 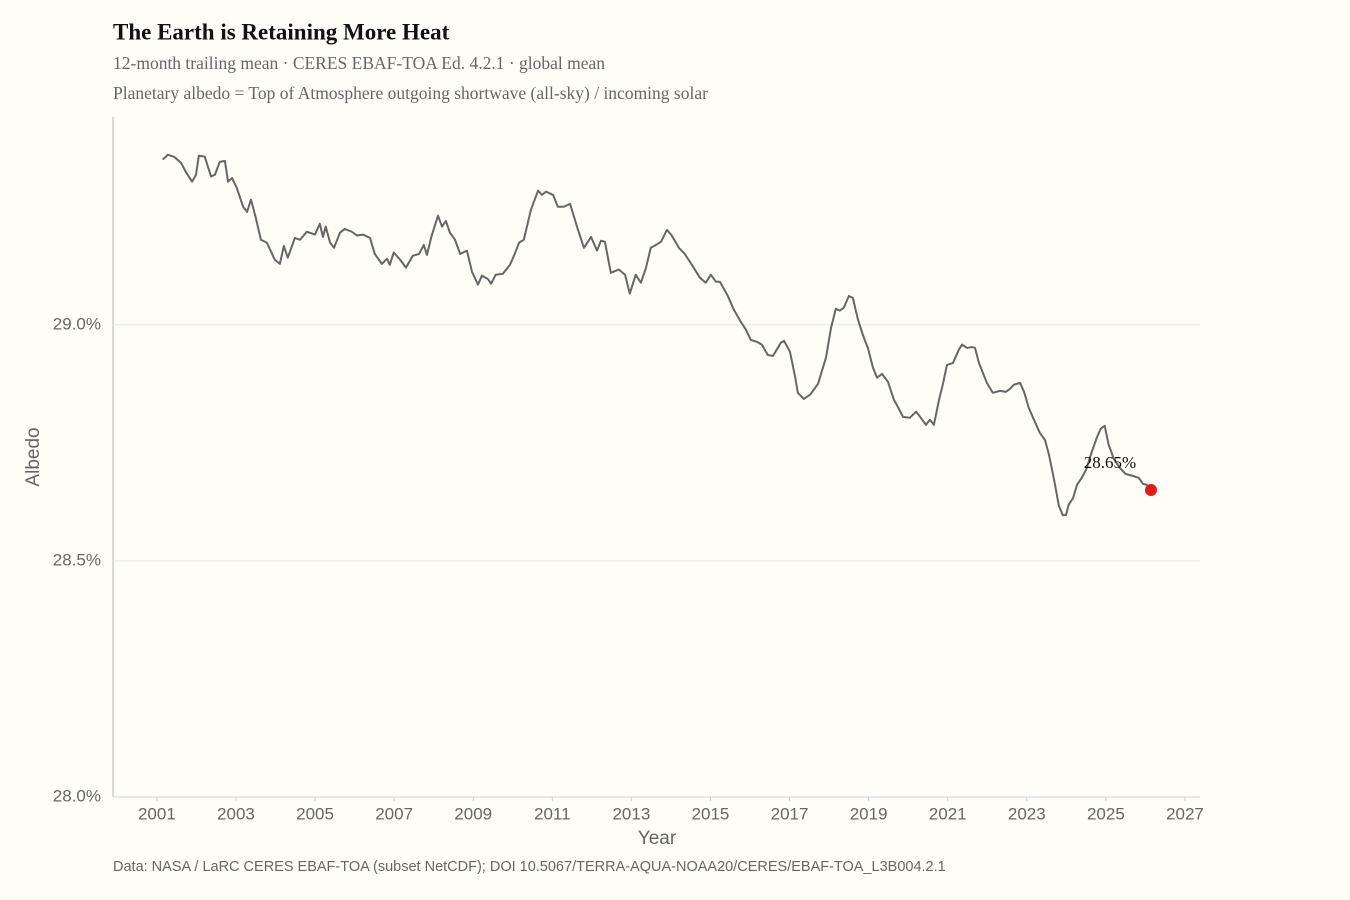 I want to click on x-tick-label: 2021, so click(x=948, y=813).